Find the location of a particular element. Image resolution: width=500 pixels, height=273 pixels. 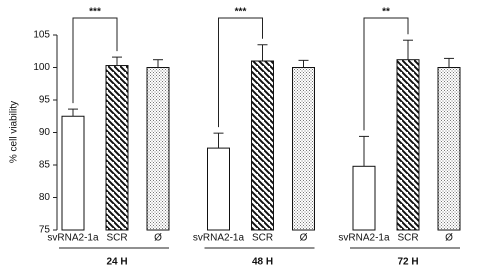

y-tick-label: 90 is located at coordinates (45, 132).